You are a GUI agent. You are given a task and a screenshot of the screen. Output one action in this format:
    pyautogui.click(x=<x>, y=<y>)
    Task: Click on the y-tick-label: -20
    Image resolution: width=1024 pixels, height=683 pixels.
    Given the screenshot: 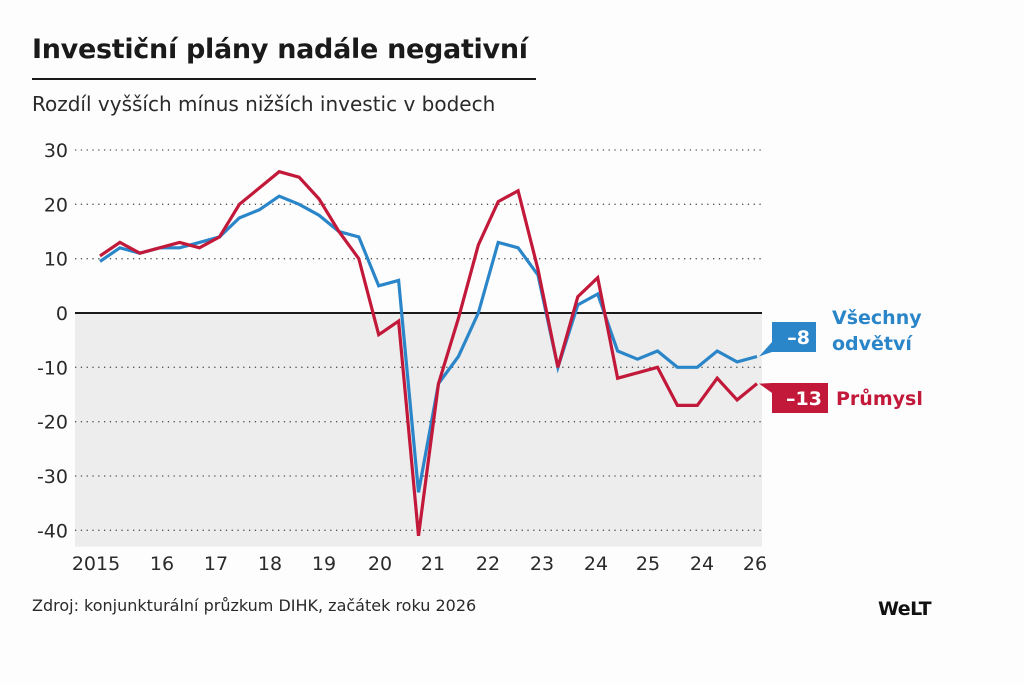 What is the action you would take?
    pyautogui.click(x=52, y=423)
    